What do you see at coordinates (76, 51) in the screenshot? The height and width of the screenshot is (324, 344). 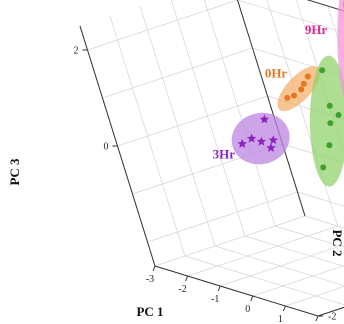 I see `z-tick-label: 2` at bounding box center [76, 51].